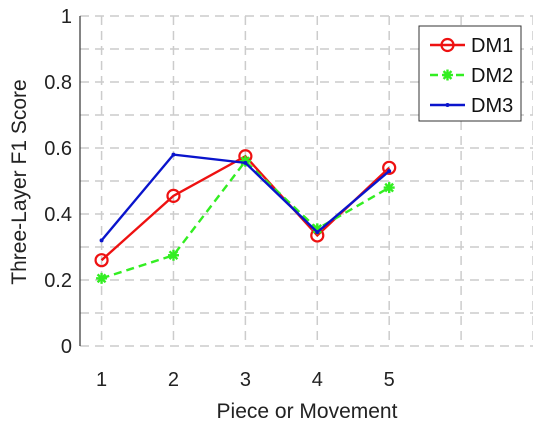 The height and width of the screenshot is (432, 533). I want to click on x-tick-labels: 1 2 3 4 5, so click(245, 380).